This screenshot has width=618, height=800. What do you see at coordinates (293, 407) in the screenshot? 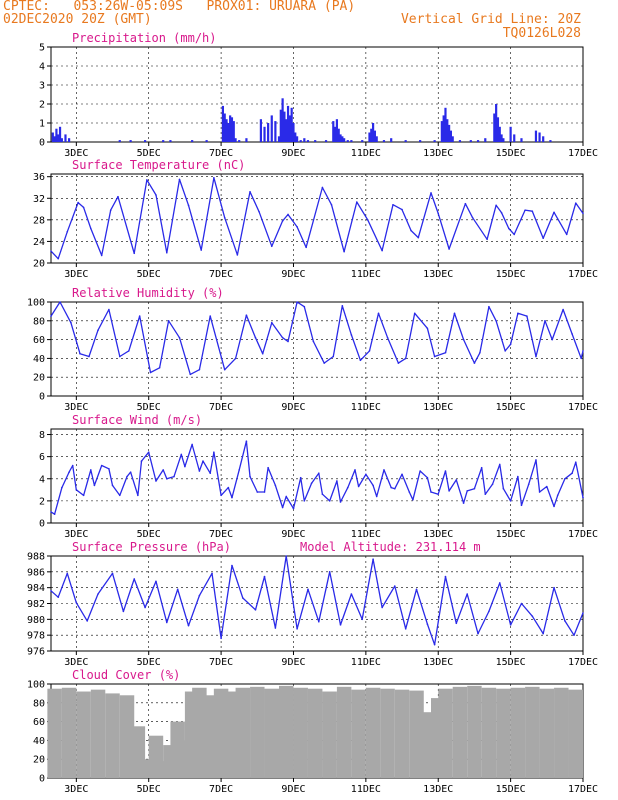
I see `humidity-xtick-label: 9DEC` at bounding box center [293, 407].